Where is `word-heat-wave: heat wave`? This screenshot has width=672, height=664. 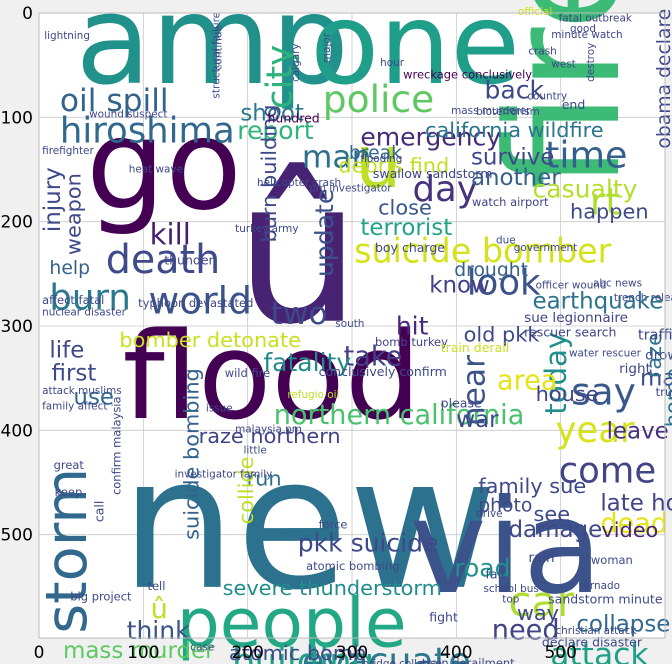
word-heat-wave: heat wave is located at coordinates (156, 170).